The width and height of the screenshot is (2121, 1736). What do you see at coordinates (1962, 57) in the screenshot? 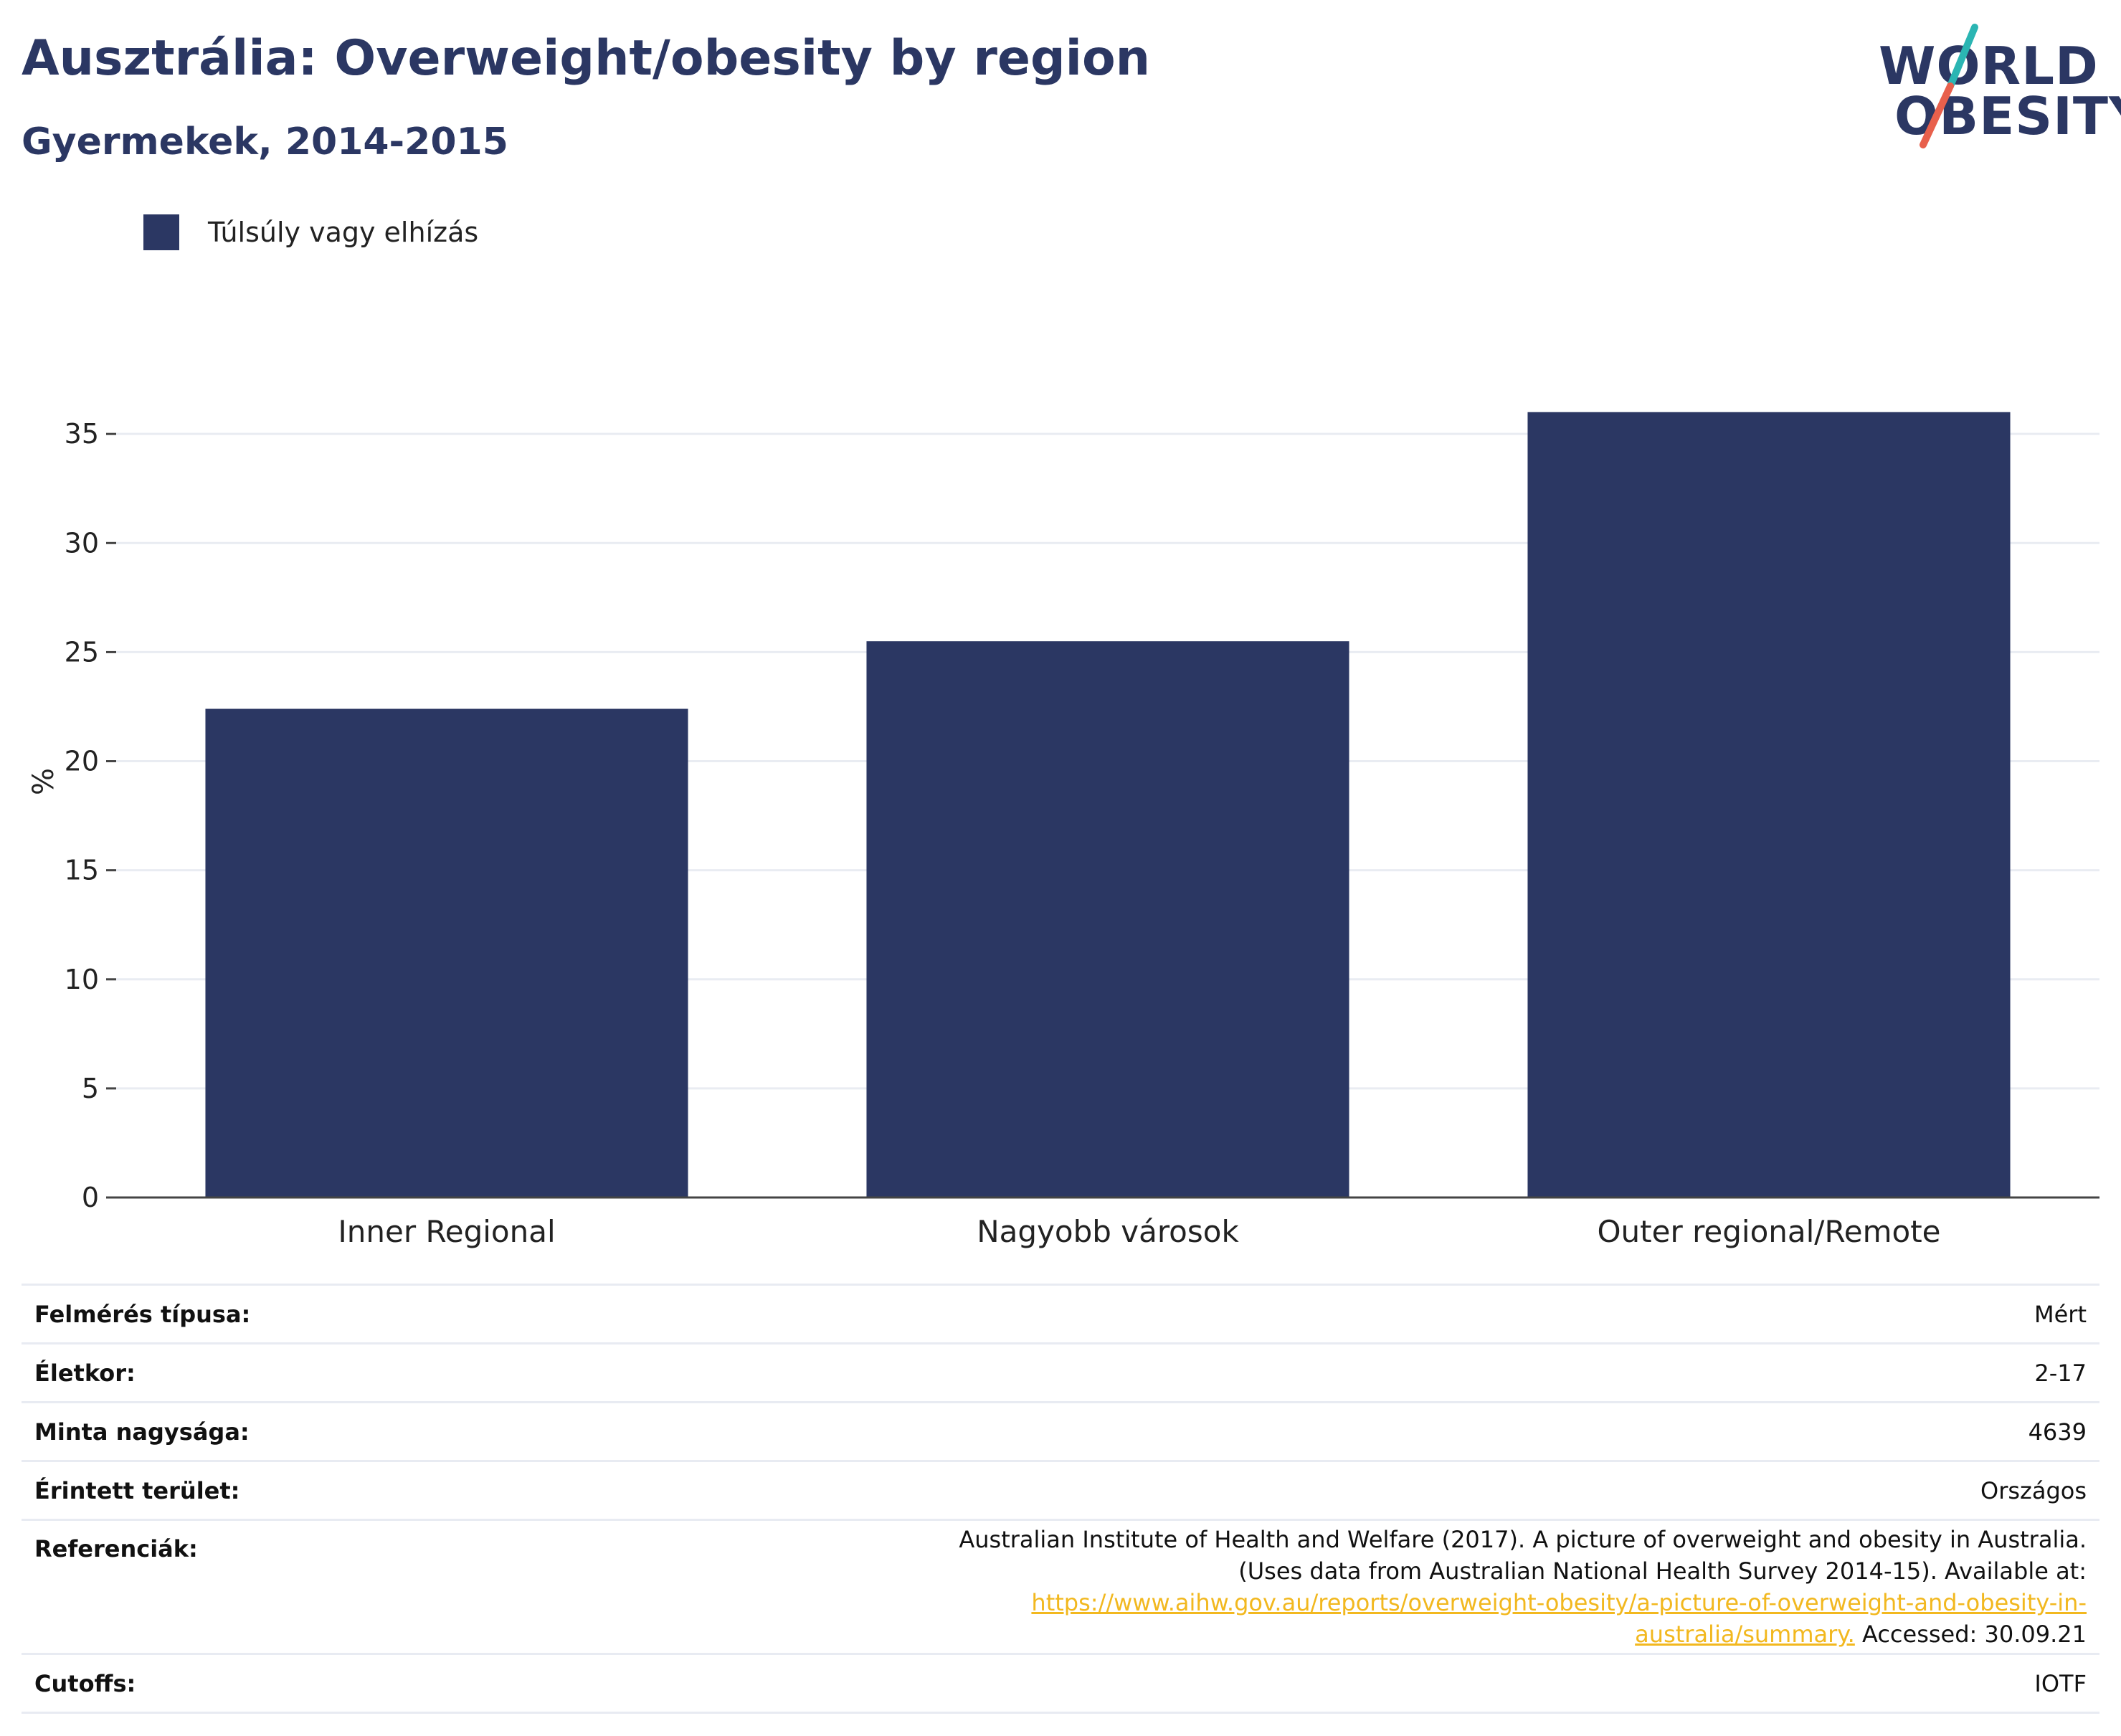
I see `logo-slash-teal` at bounding box center [1962, 57].